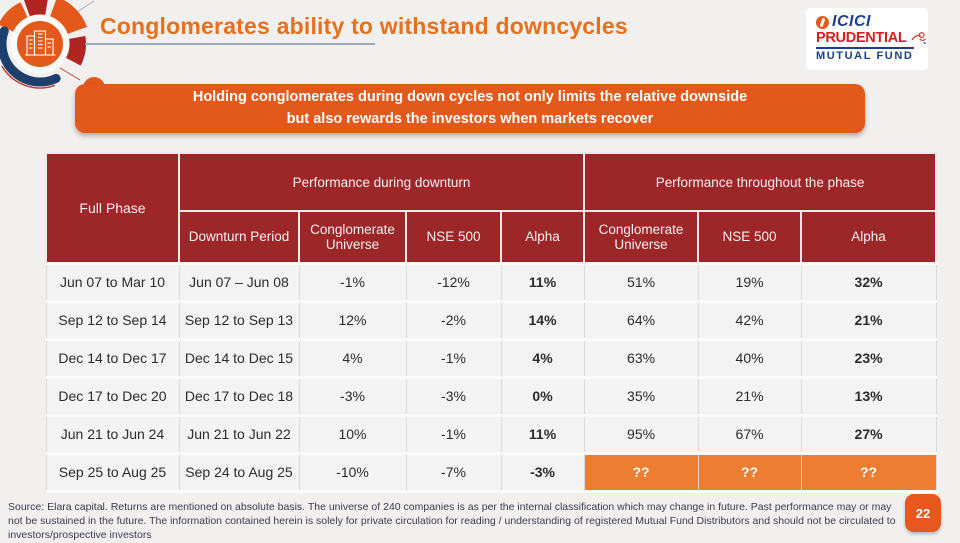 Image resolution: width=960 pixels, height=543 pixels. What do you see at coordinates (542, 237) in the screenshot?
I see `header-alpha-1: Alpha` at bounding box center [542, 237].